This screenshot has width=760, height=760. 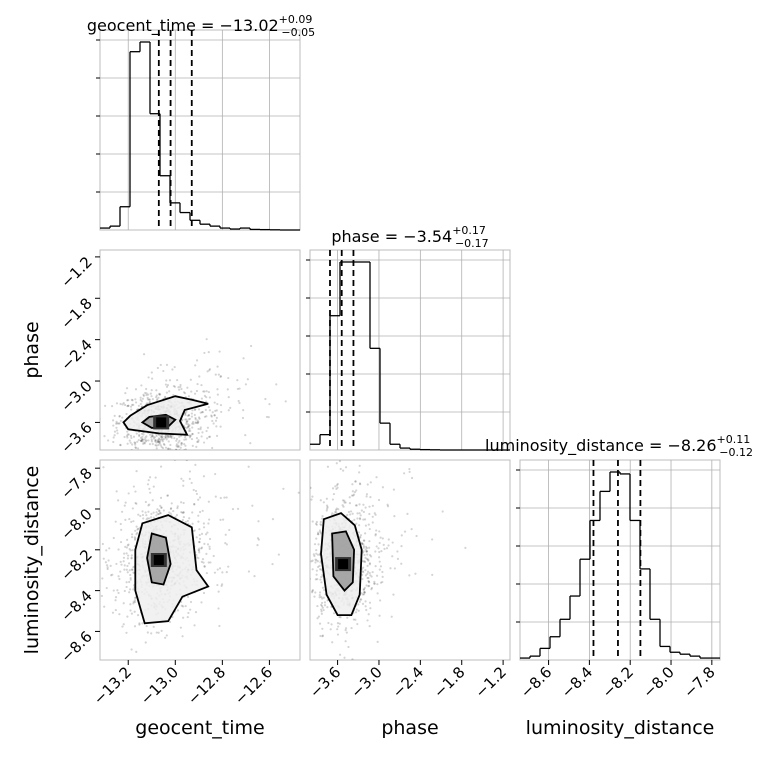 I want to click on y-tick-label-luminosity-distance: −8.6, so click(x=76, y=647).